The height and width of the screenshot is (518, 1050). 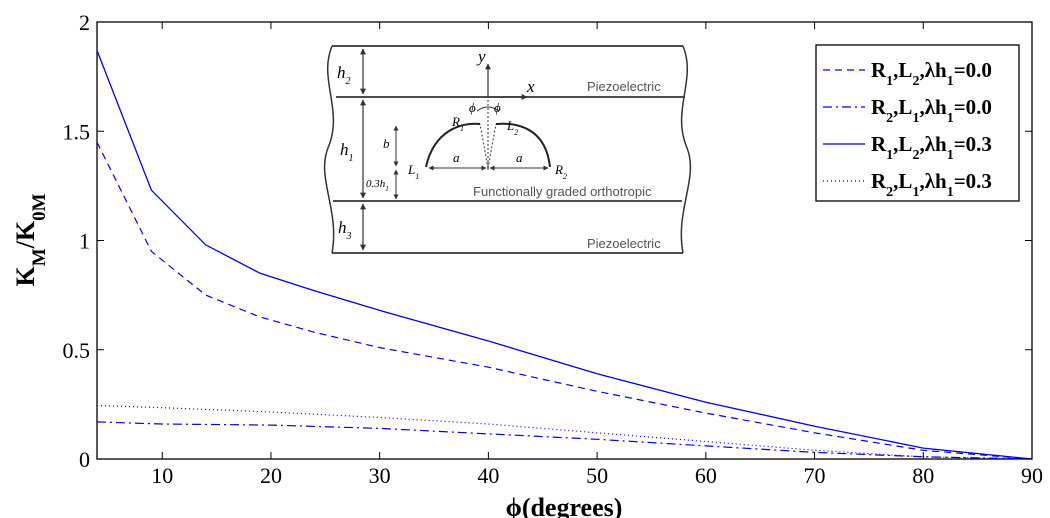 What do you see at coordinates (77, 350) in the screenshot?
I see `y-tick-label: 0.5` at bounding box center [77, 350].